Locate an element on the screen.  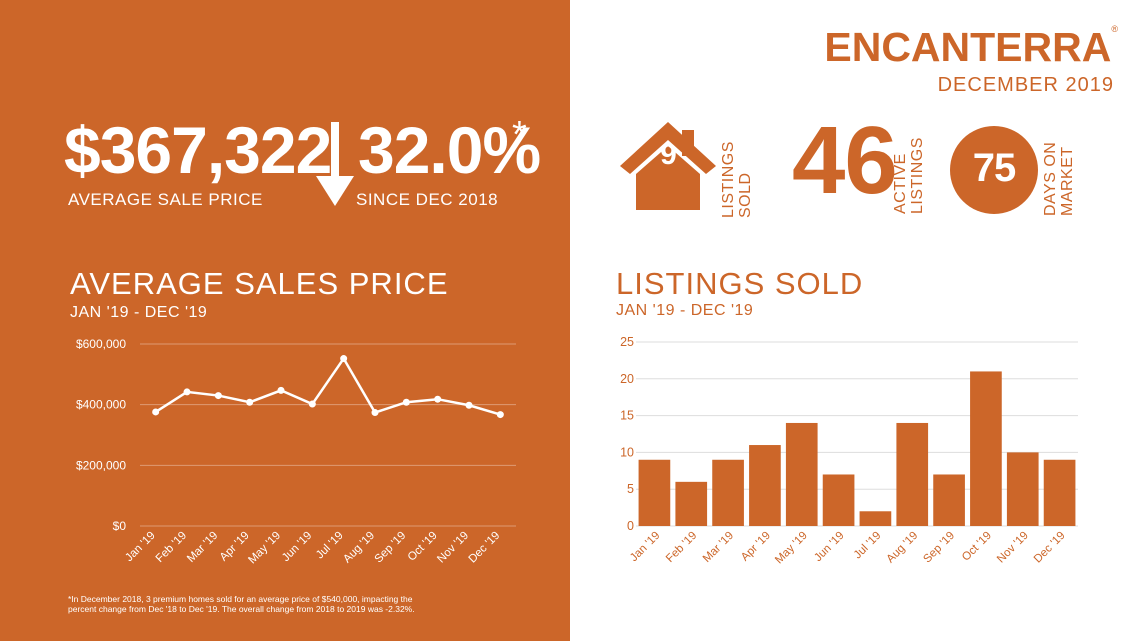
brand-mark: ® is located at coordinates (1114, 29).